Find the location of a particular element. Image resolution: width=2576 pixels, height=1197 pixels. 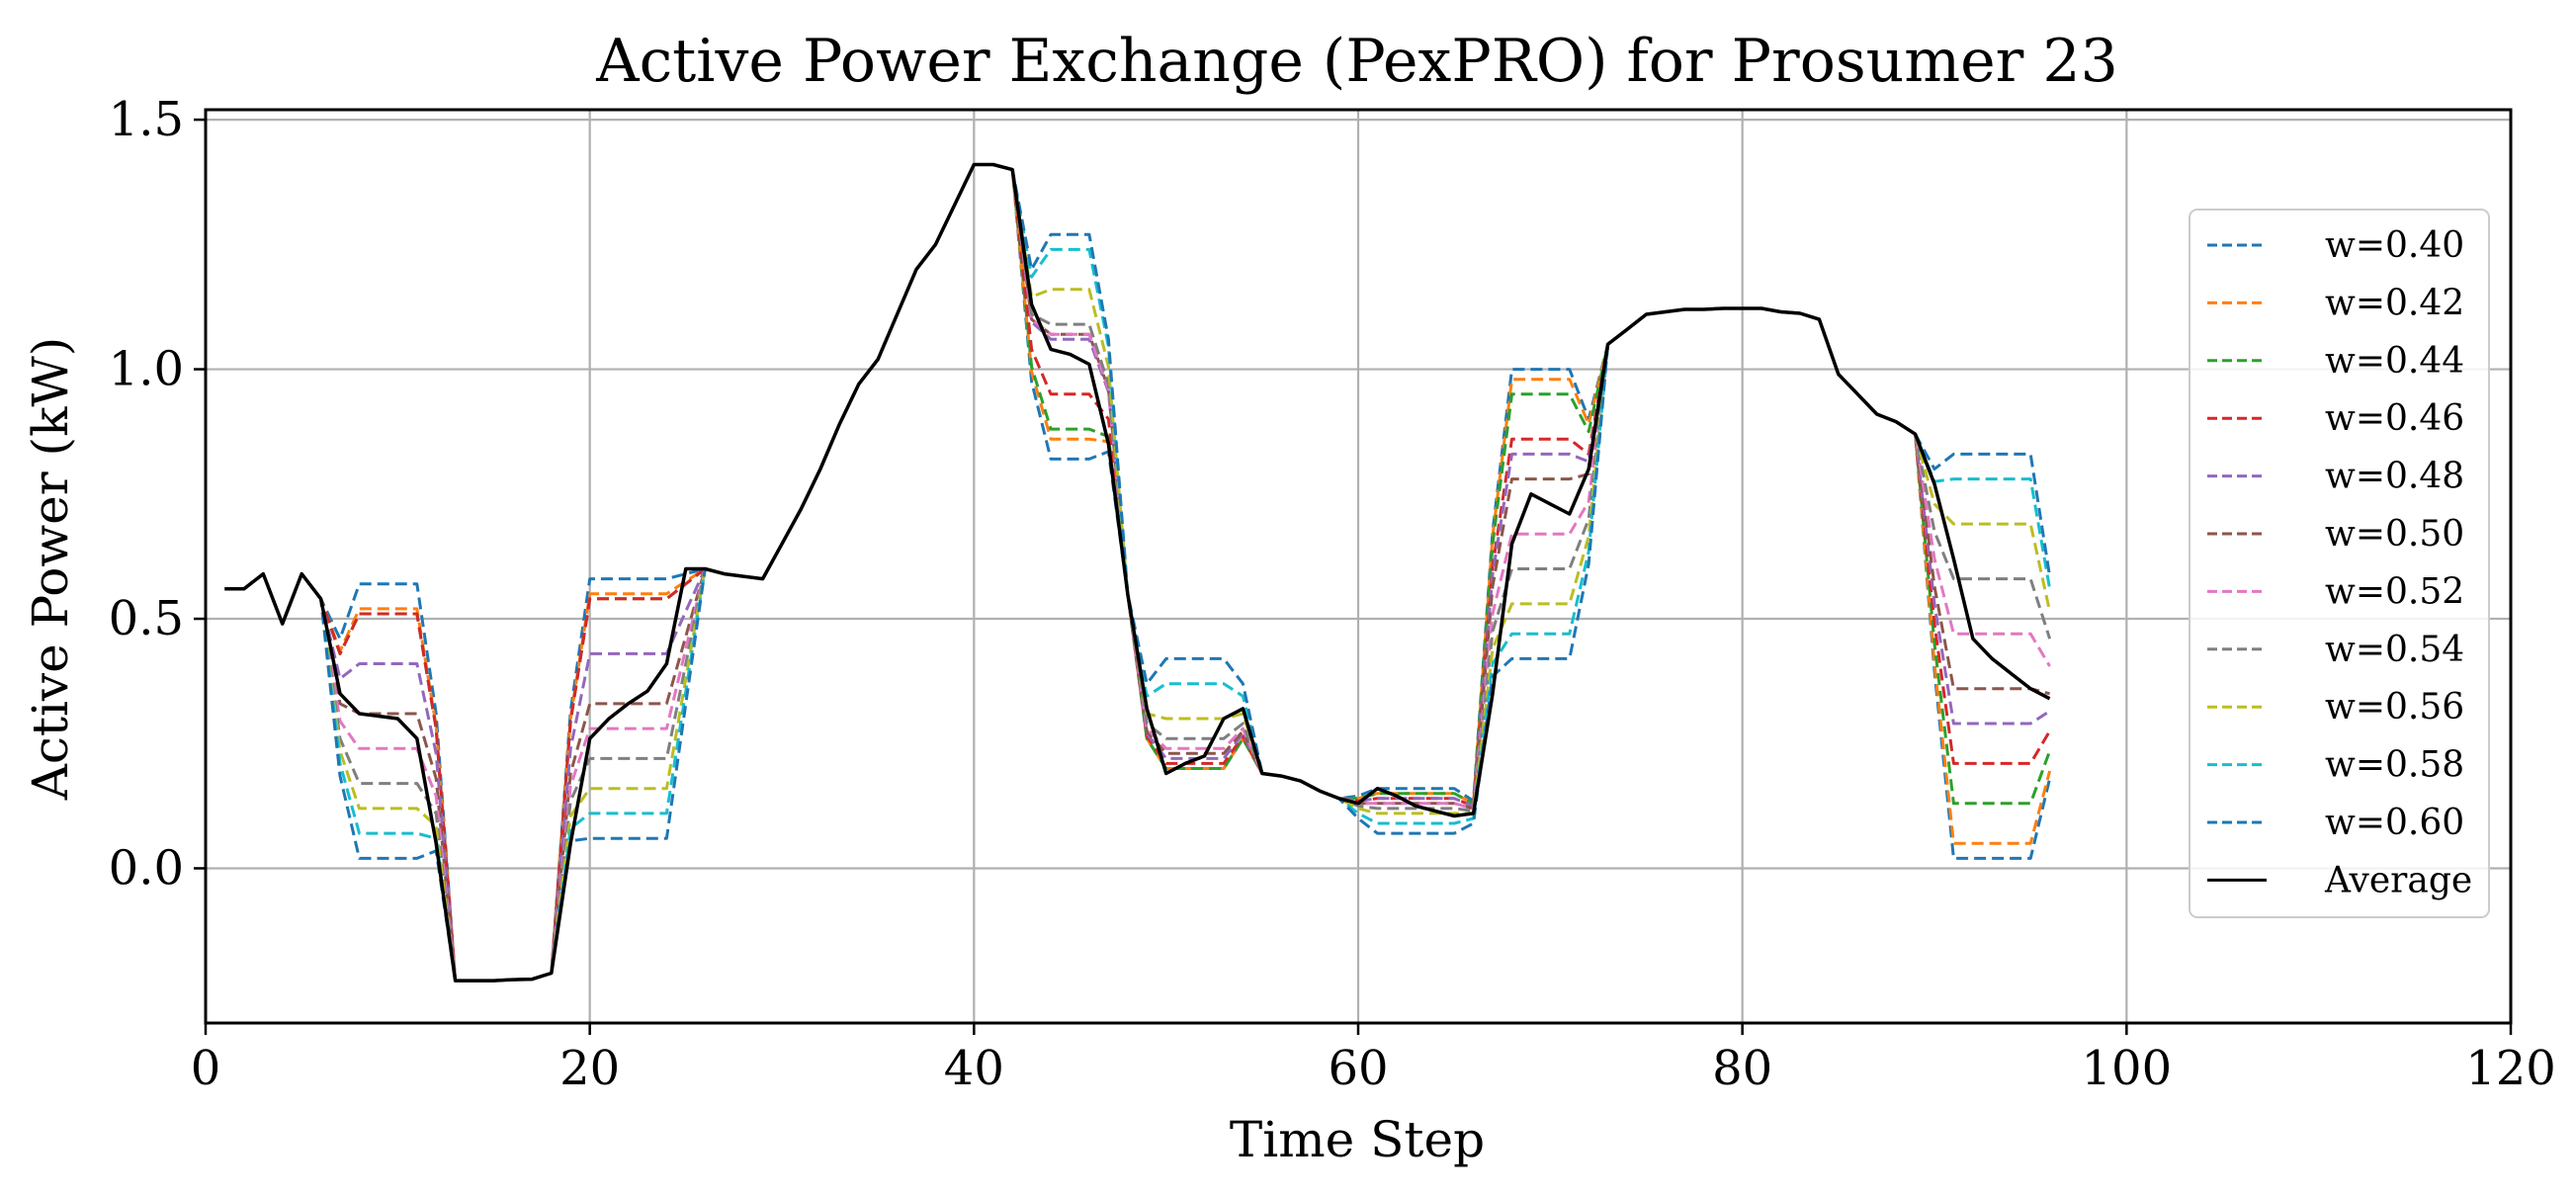

legend-label: w=0.42 is located at coordinates (2394, 303).